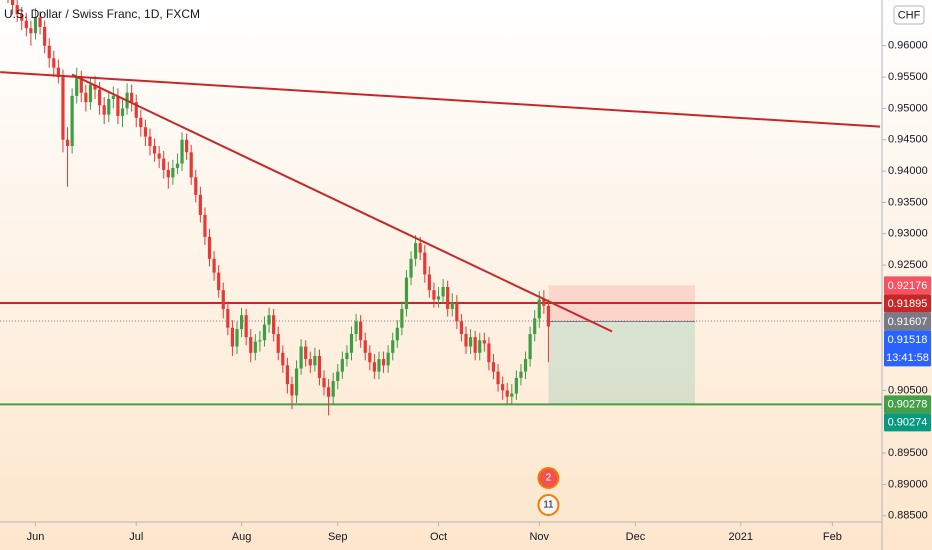  Describe the element at coordinates (908, 484) in the screenshot. I see `y-tick-label: 0.89000` at that location.